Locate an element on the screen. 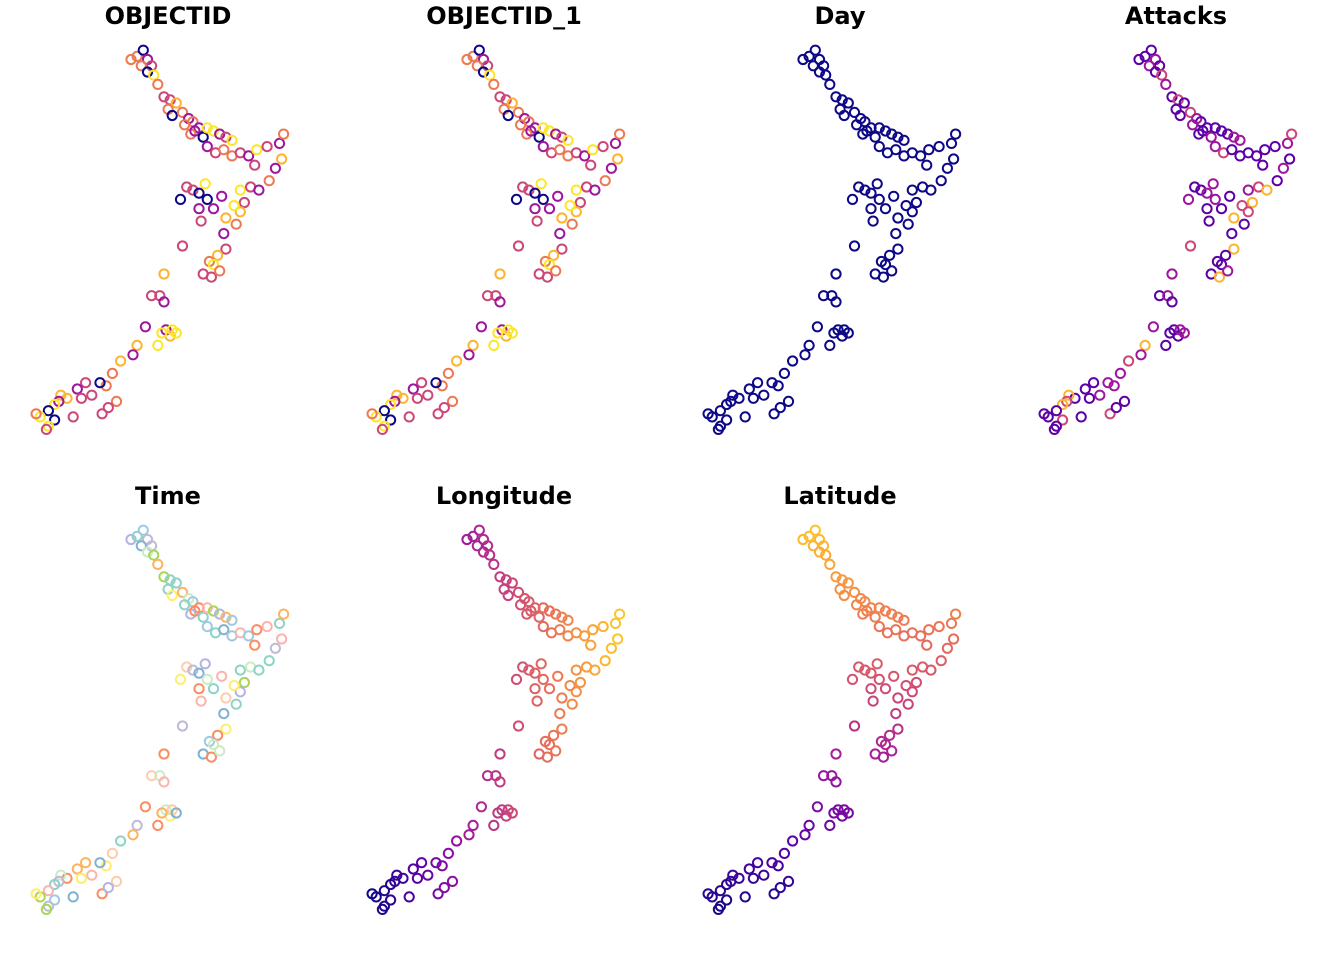  panel-time: Time is located at coordinates (168, 720).